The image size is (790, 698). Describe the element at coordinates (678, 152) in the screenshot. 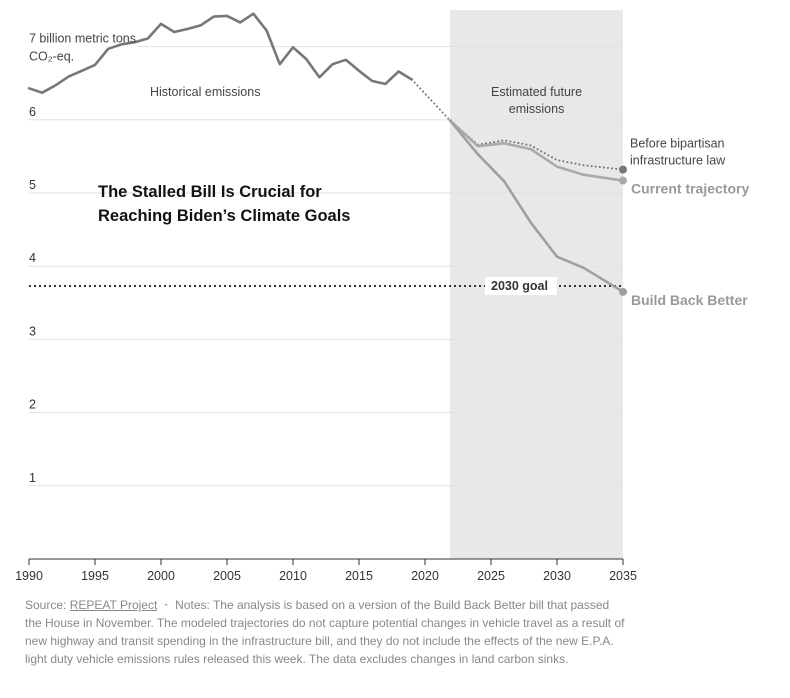

I see `series-label: Before bipartisan infrastructure law` at that location.